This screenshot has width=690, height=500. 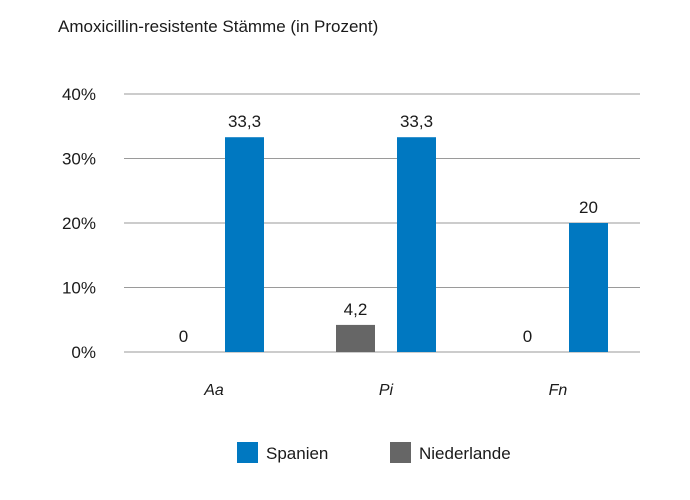 I want to click on x-category-label: Pi, so click(x=386, y=390).